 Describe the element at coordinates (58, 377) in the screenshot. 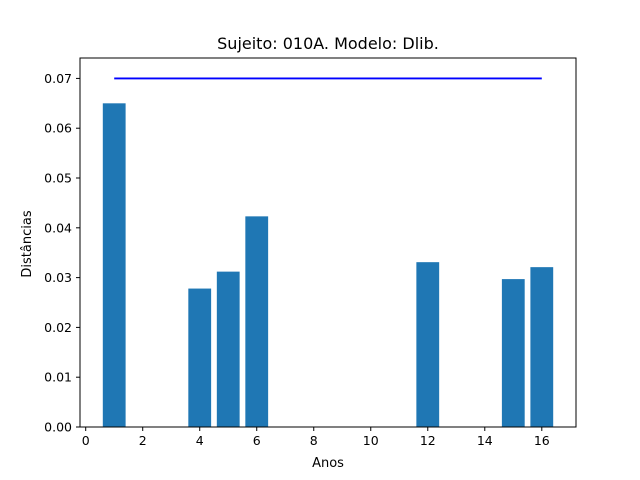

I see `y-tick-label: 0.01` at that location.